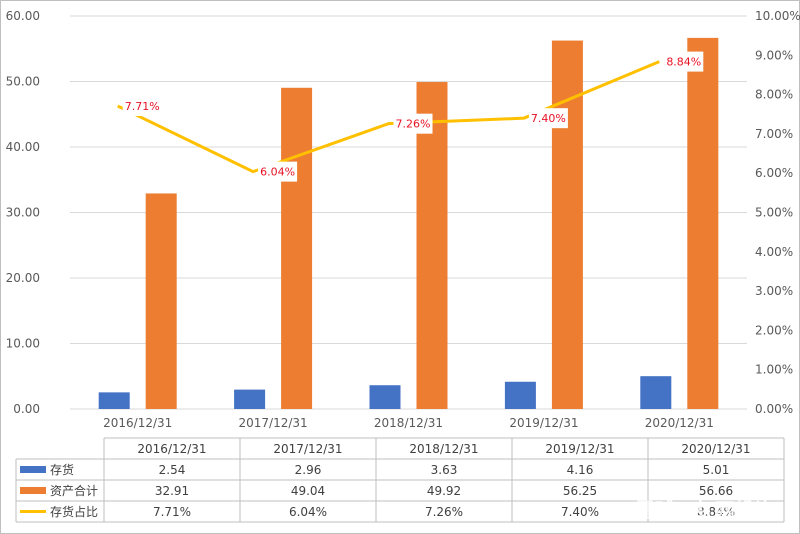 This screenshot has height=534, width=800. I want to click on x-tick-label: 2016/12/31, so click(137, 423).